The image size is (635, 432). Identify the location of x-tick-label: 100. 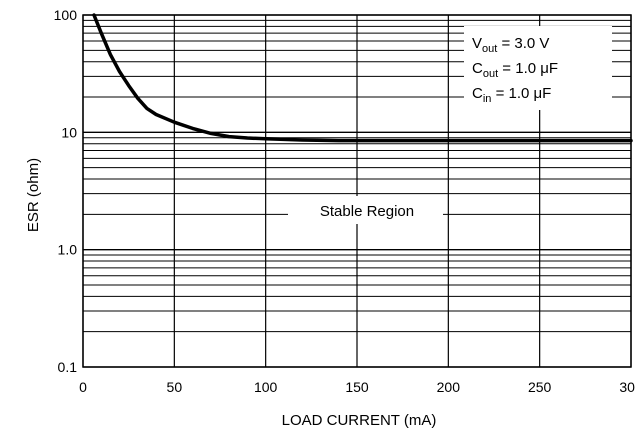
(266, 387).